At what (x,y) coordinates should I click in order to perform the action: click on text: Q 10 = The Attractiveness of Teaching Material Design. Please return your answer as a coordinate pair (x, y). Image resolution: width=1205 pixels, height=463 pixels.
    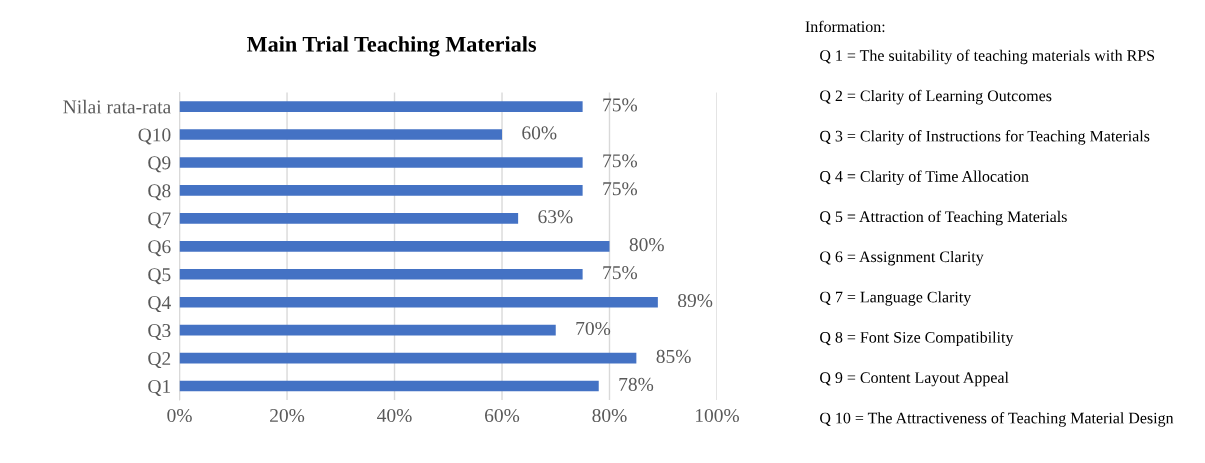
    Looking at the image, I should click on (997, 419).